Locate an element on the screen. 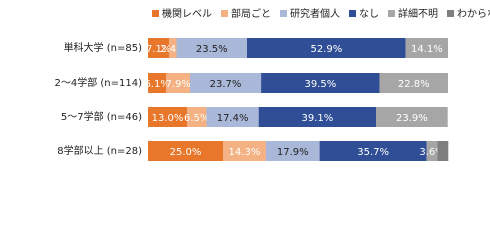 This screenshot has height=240, width=490. value-label: 3.6% is located at coordinates (431, 152).